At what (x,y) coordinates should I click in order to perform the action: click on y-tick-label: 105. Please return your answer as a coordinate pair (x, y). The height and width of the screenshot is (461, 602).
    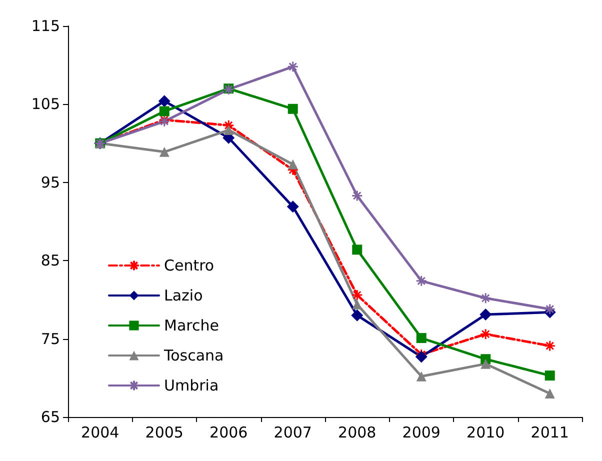
    Looking at the image, I should click on (45, 104).